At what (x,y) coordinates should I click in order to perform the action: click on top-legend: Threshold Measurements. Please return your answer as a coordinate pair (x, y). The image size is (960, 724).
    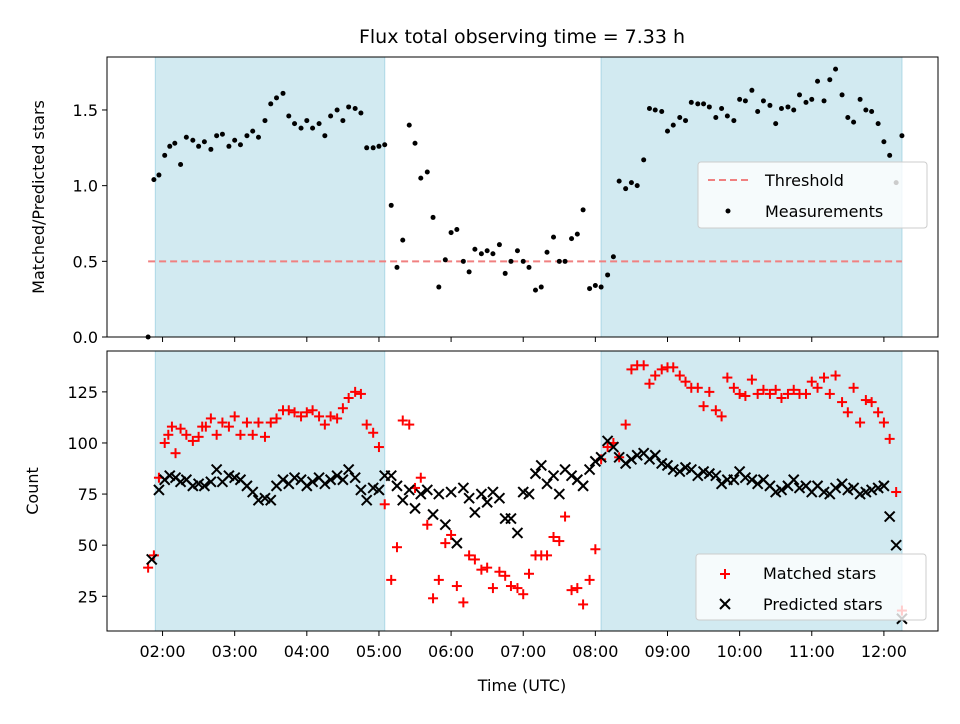
    Looking at the image, I should click on (812, 195).